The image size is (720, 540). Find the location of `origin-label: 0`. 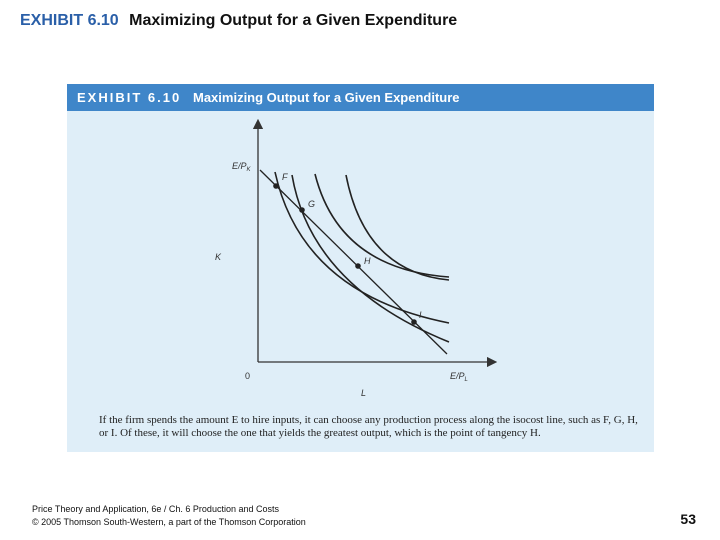

origin-label: 0 is located at coordinates (247, 376).